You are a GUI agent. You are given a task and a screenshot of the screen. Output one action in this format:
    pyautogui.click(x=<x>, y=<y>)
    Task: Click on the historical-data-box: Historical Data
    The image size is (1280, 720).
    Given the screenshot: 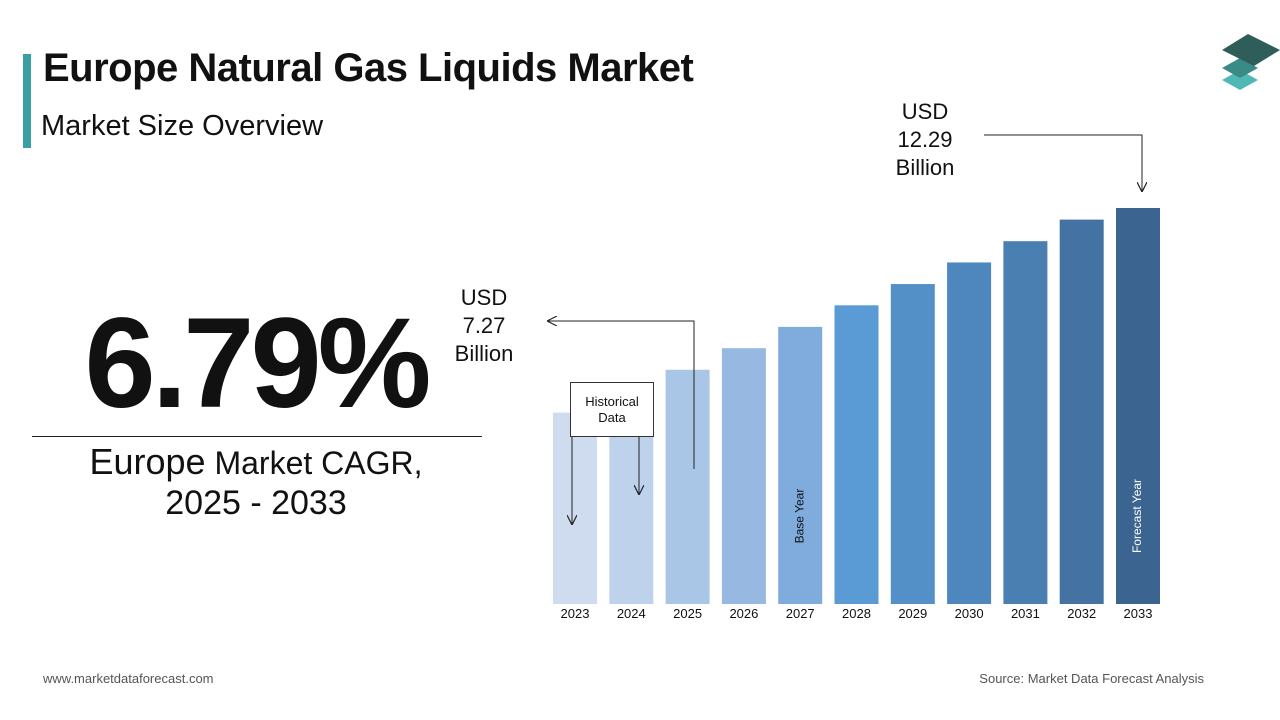 What is the action you would take?
    pyautogui.click(x=612, y=409)
    